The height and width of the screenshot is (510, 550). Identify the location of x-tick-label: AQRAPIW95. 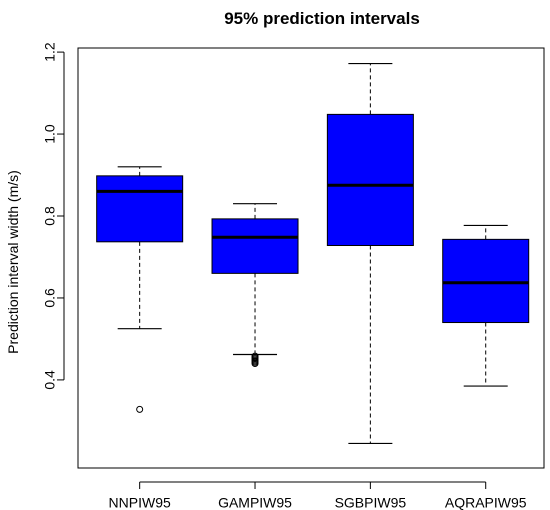
(486, 502).